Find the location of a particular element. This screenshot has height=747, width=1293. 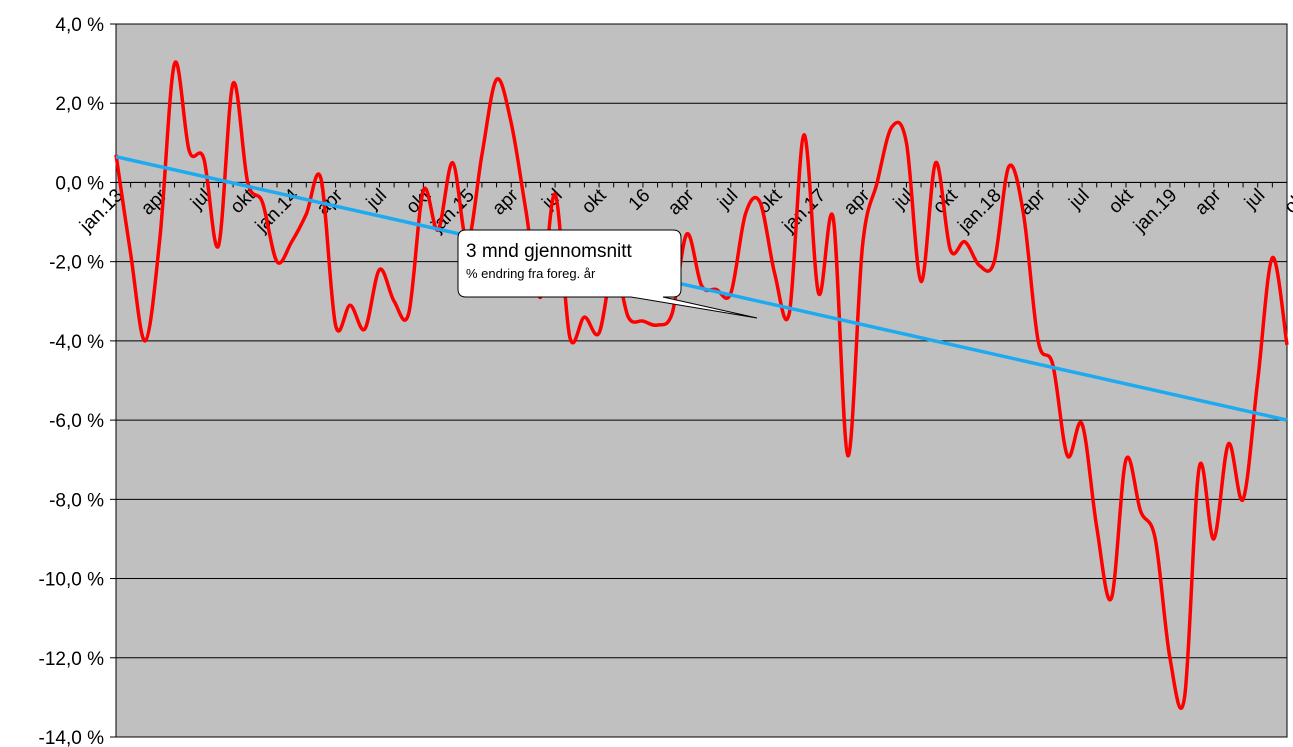

y-tick-label: -14,0 % is located at coordinates (72, 737).